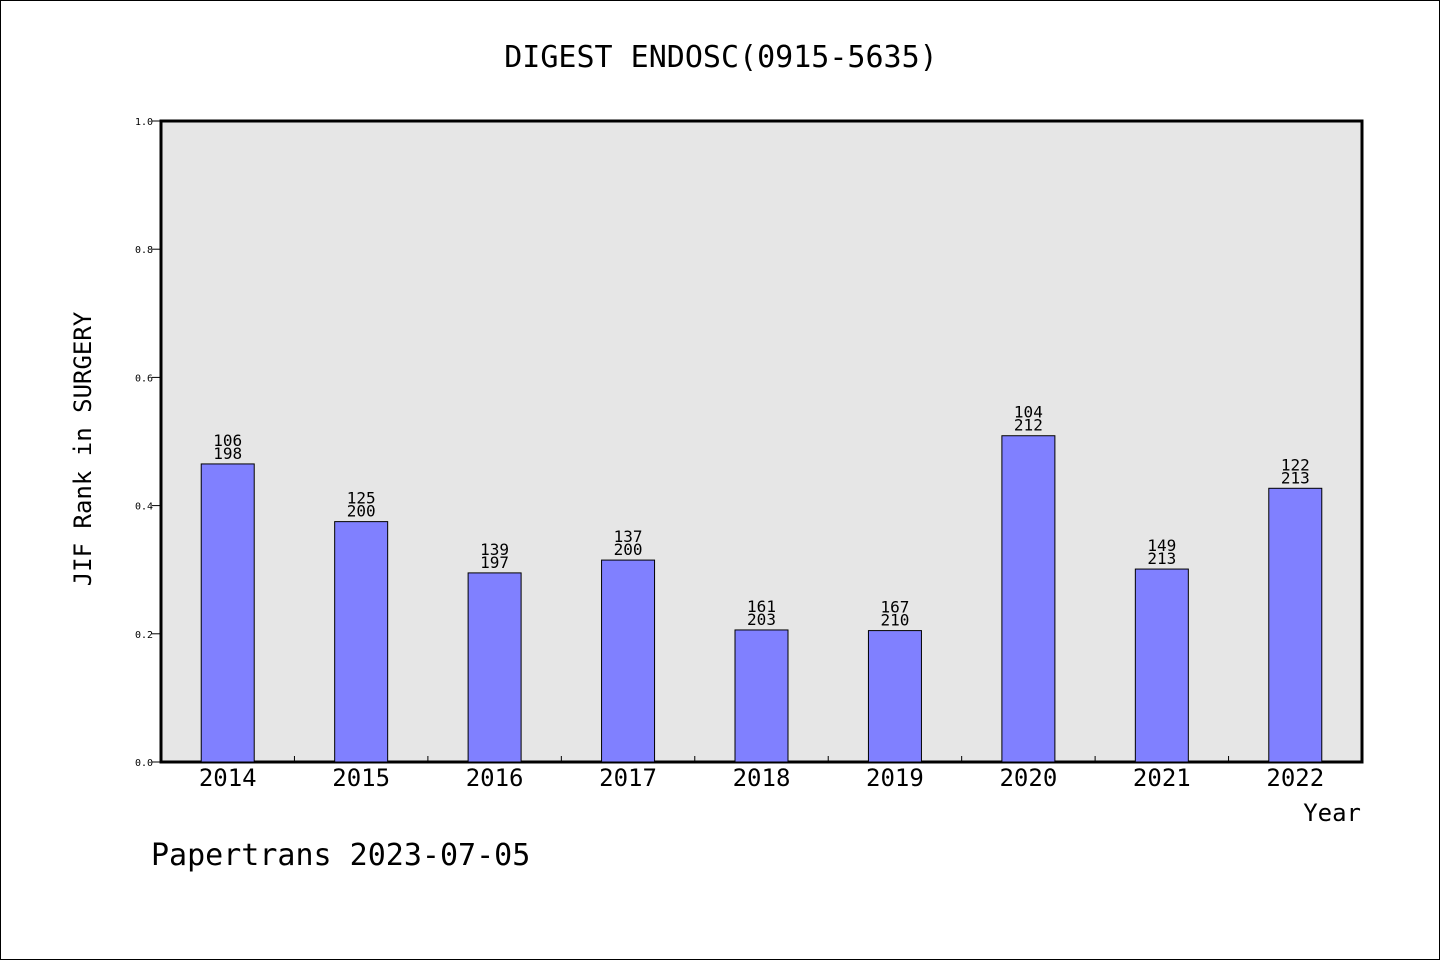 Image resolution: width=1440 pixels, height=961 pixels. I want to click on y-tick-label: 0.2, so click(144, 635).